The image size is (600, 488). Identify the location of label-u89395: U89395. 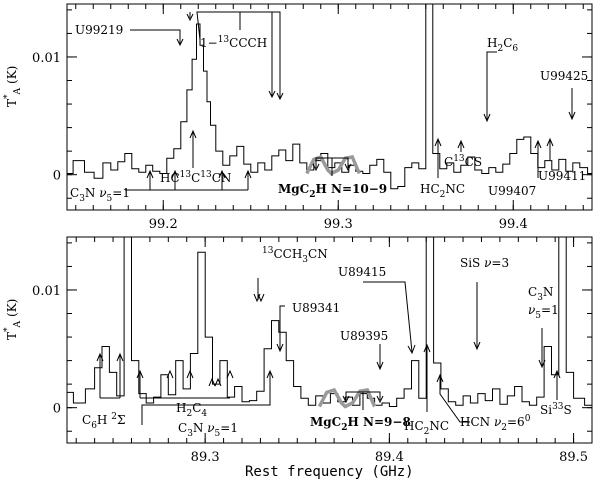
(364, 336).